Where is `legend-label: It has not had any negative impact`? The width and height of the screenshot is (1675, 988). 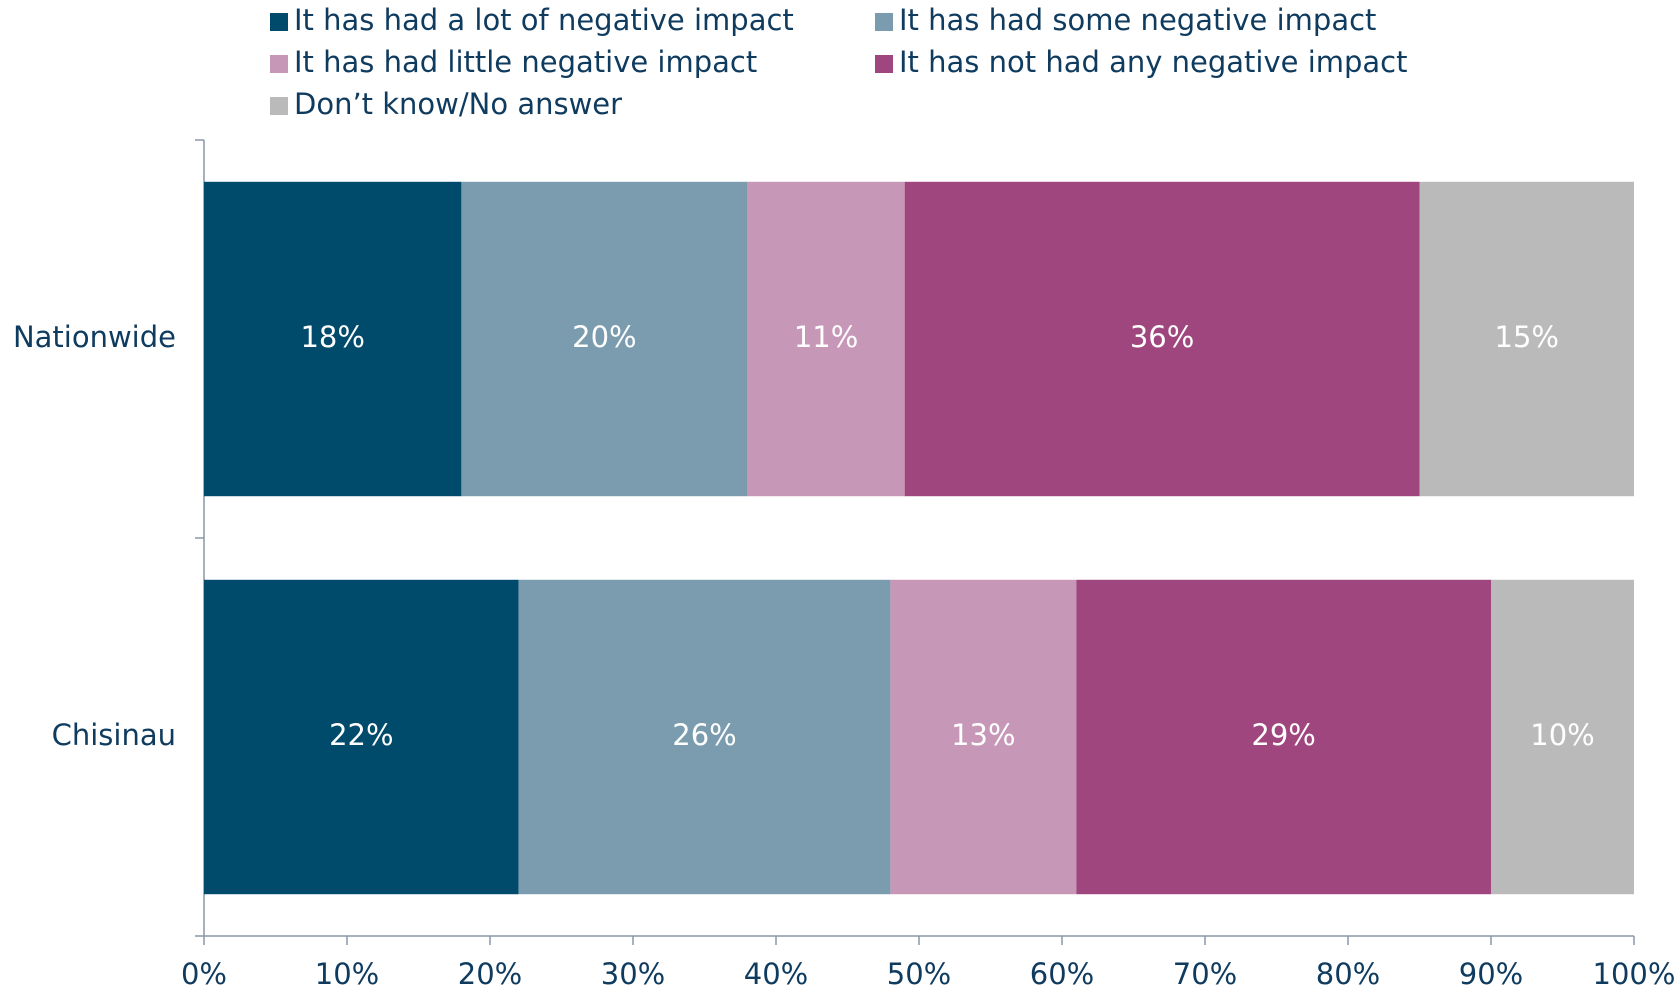
legend-label: It has not had any negative impact is located at coordinates (1153, 62).